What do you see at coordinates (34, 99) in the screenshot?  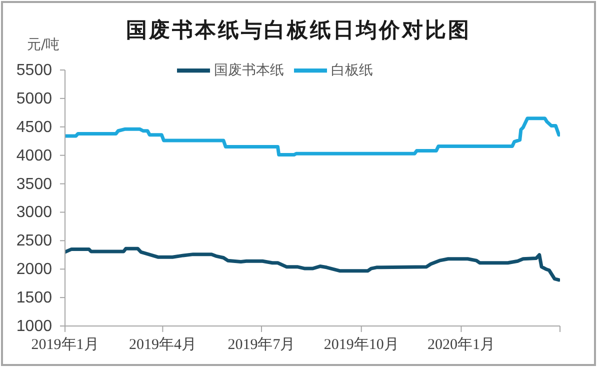 I see `y-tick-label: 5000` at bounding box center [34, 99].